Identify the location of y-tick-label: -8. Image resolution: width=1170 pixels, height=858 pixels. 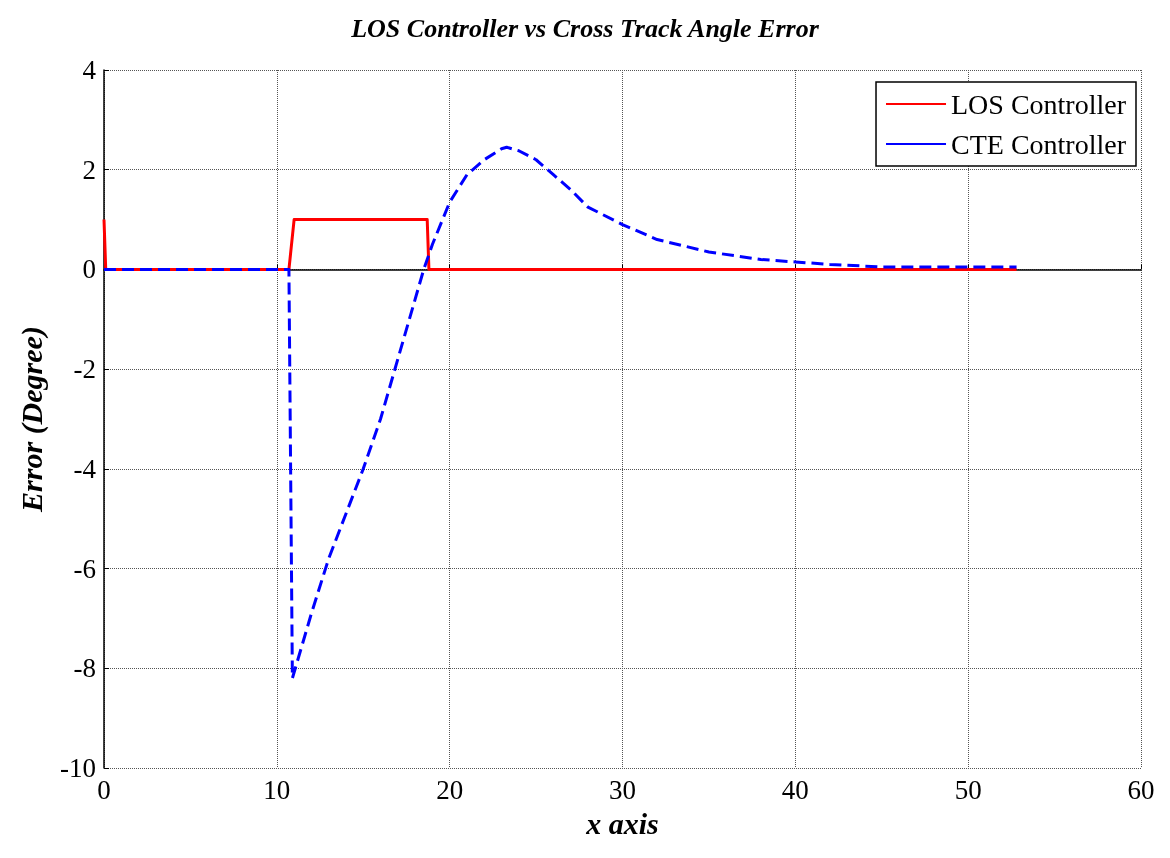
(84, 668).